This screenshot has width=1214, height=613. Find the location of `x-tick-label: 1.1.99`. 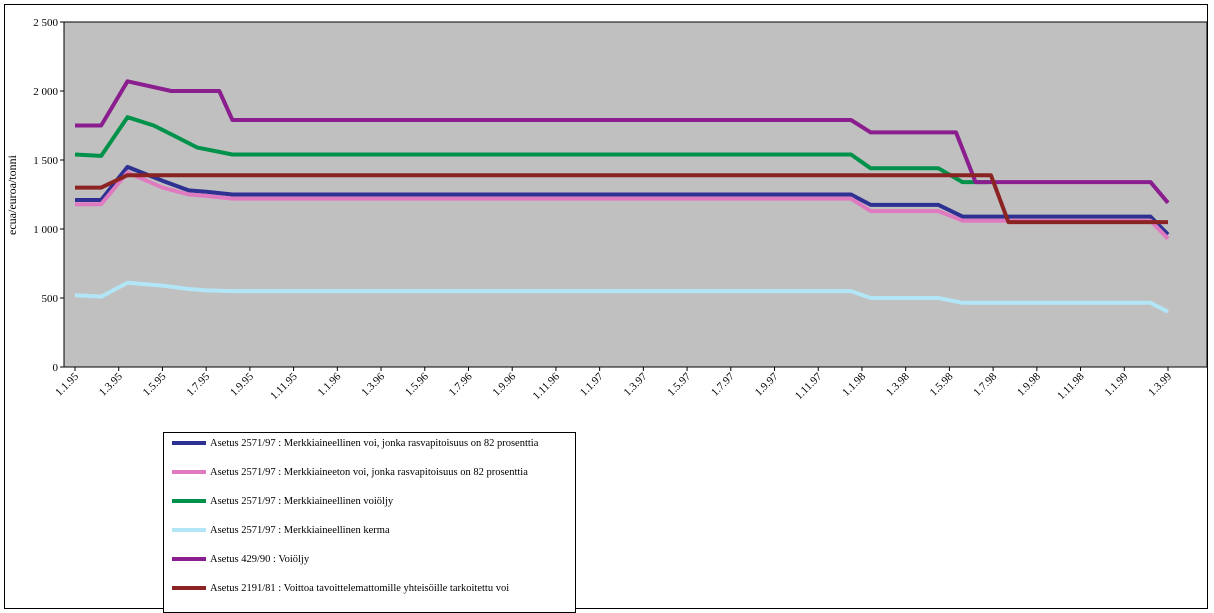

x-tick-label: 1.1.99 is located at coordinates (1116, 384).